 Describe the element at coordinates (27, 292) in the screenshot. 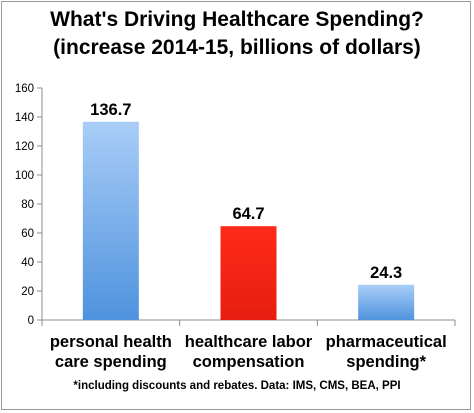

I see `y-tick-label: 20` at that location.